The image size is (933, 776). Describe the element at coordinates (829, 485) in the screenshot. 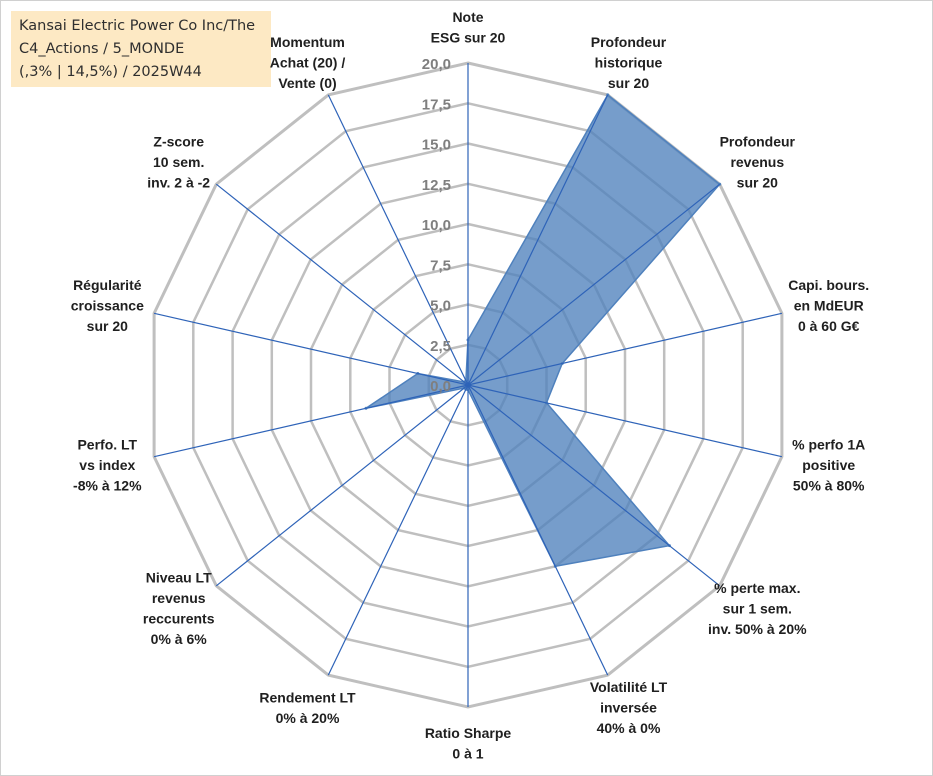

I see `axis-label-line: 50% à 80%` at that location.